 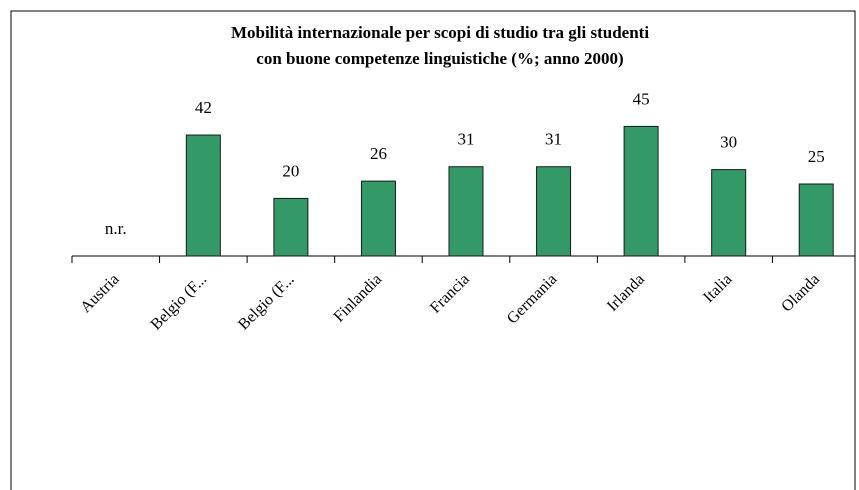 What do you see at coordinates (800, 293) in the screenshot?
I see `x-tick-label: Olanda` at bounding box center [800, 293].